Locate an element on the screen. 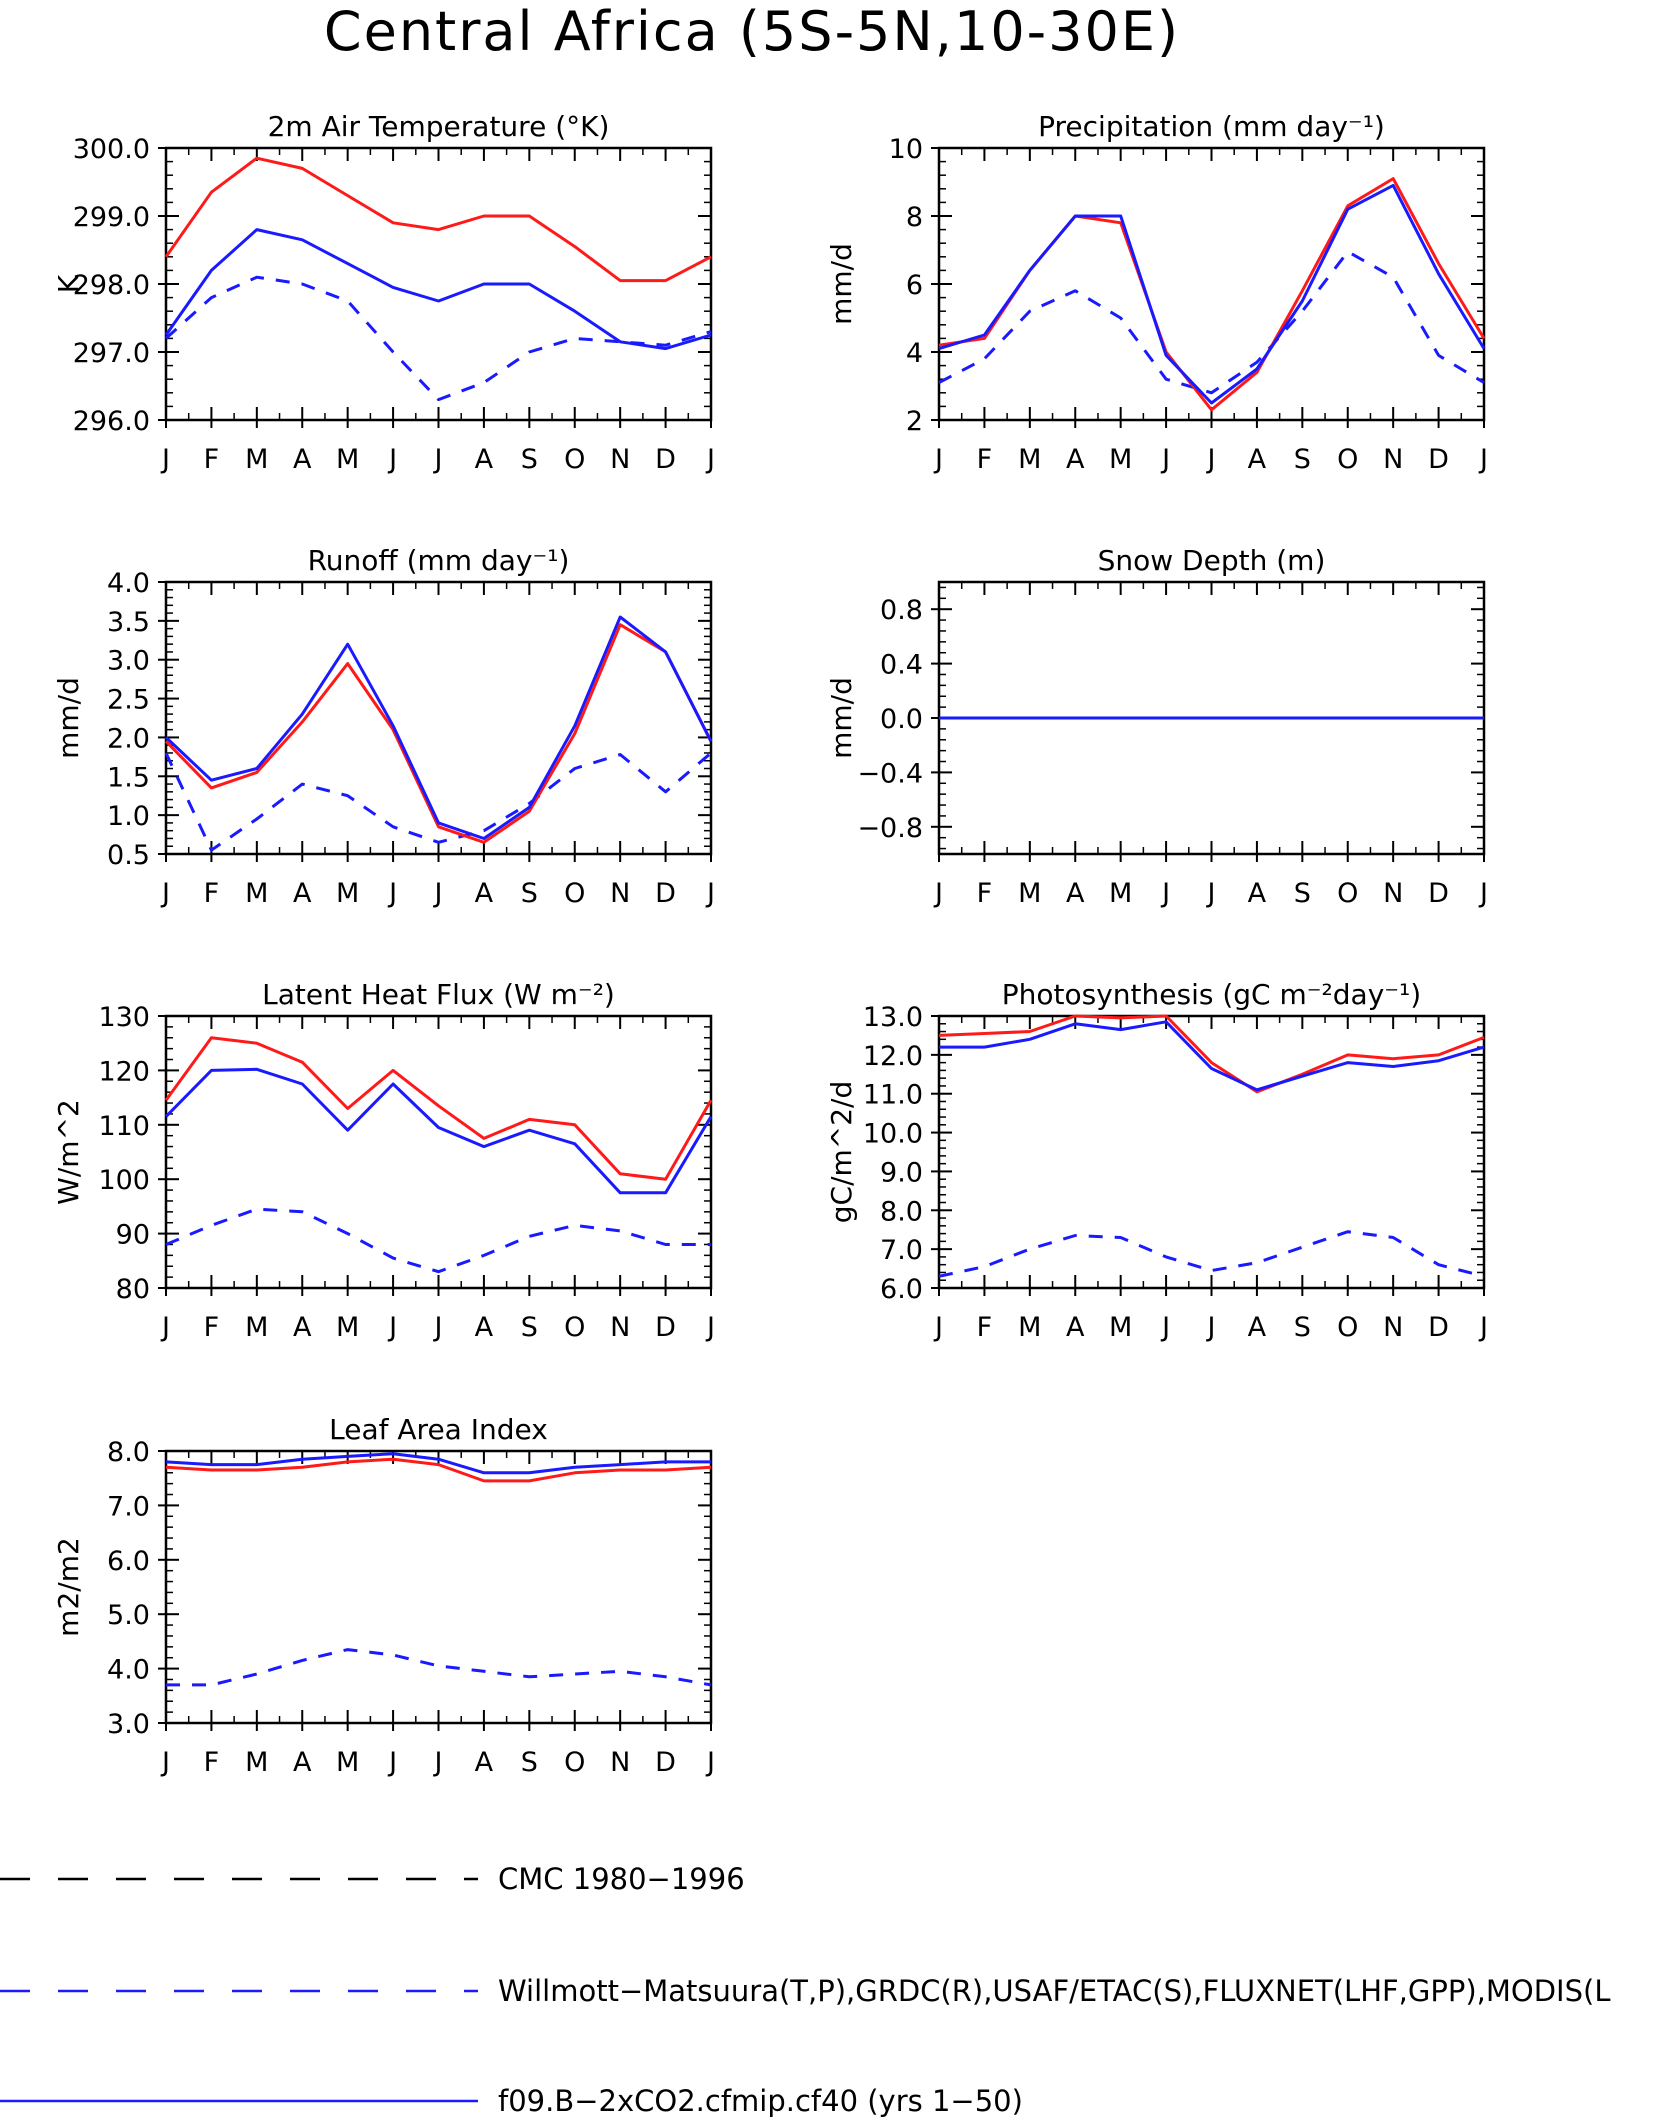  y-tick-label: 2 is located at coordinates (914, 421).